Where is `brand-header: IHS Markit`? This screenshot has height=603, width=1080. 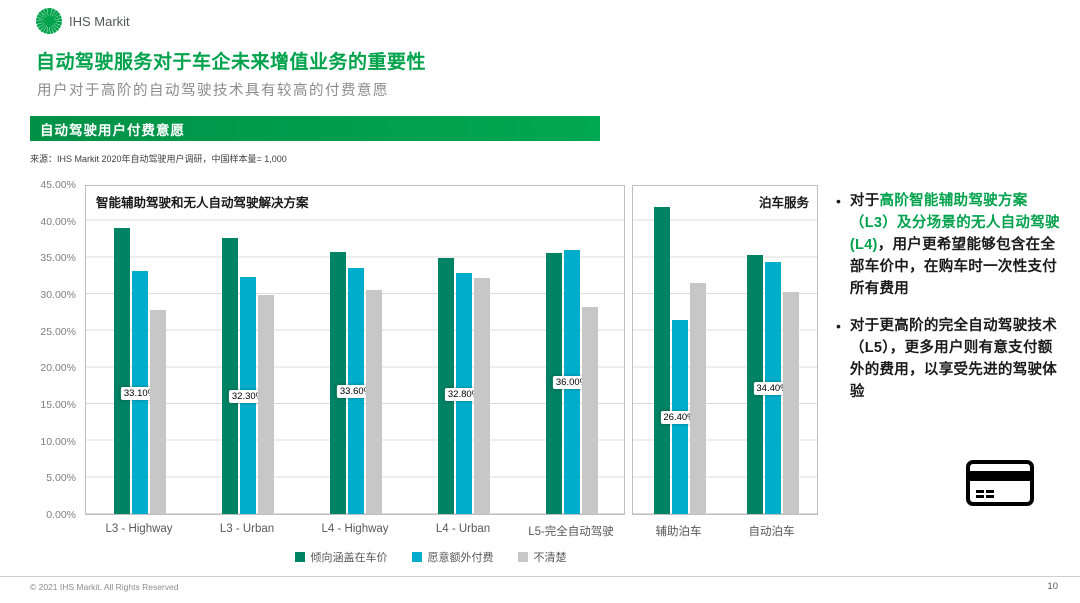
brand-header: IHS Markit is located at coordinates (83, 21).